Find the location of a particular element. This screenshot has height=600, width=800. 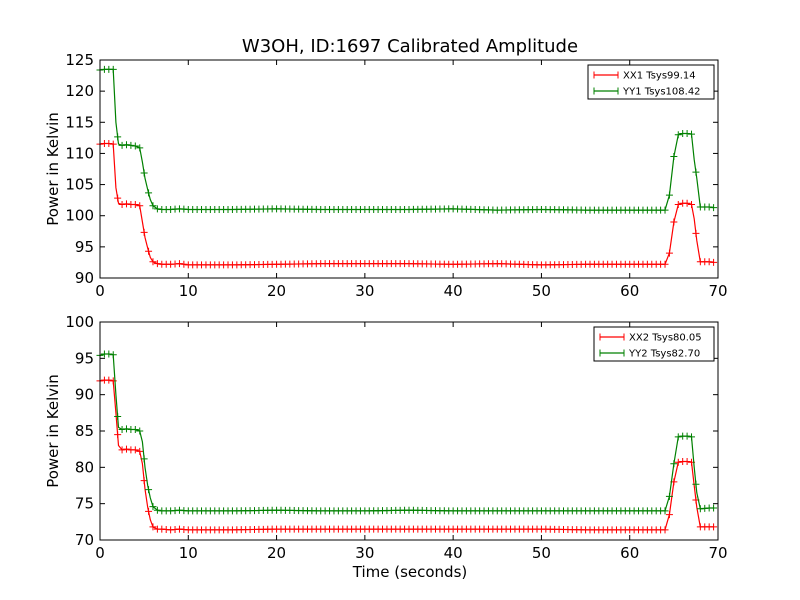

legend-label: YY2 Tsys82.70 is located at coordinates (664, 354).